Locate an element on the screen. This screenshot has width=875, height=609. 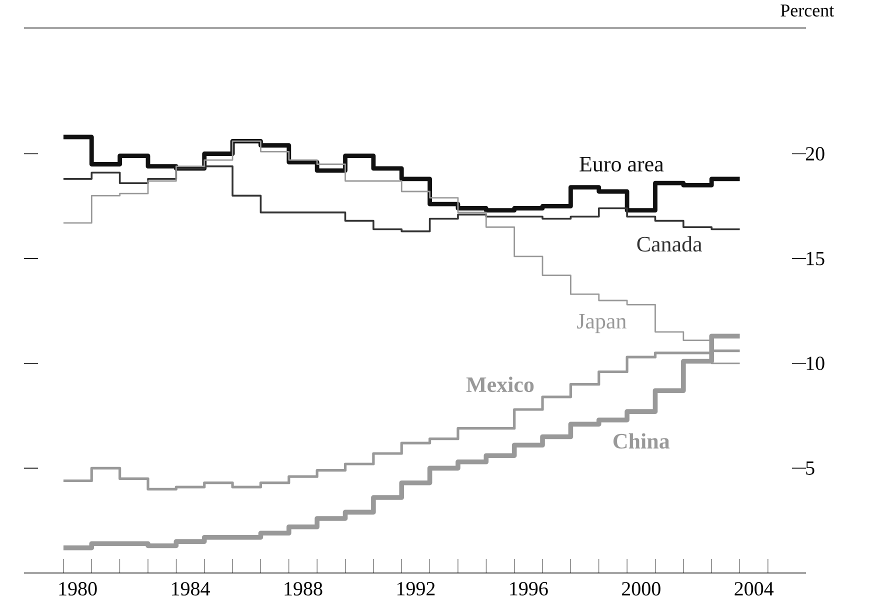
x-tick-label: 1996 is located at coordinates (529, 589).